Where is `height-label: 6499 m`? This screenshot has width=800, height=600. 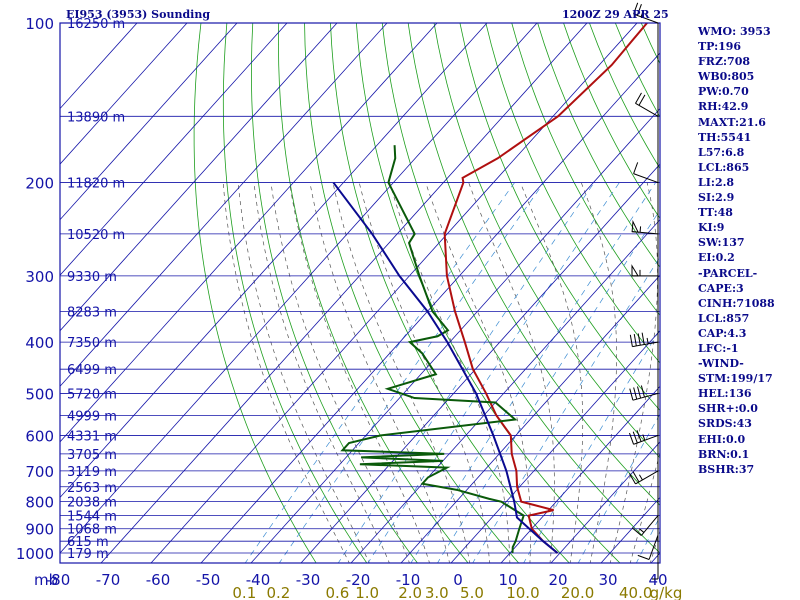
height-label: 6499 m is located at coordinates (92, 370).